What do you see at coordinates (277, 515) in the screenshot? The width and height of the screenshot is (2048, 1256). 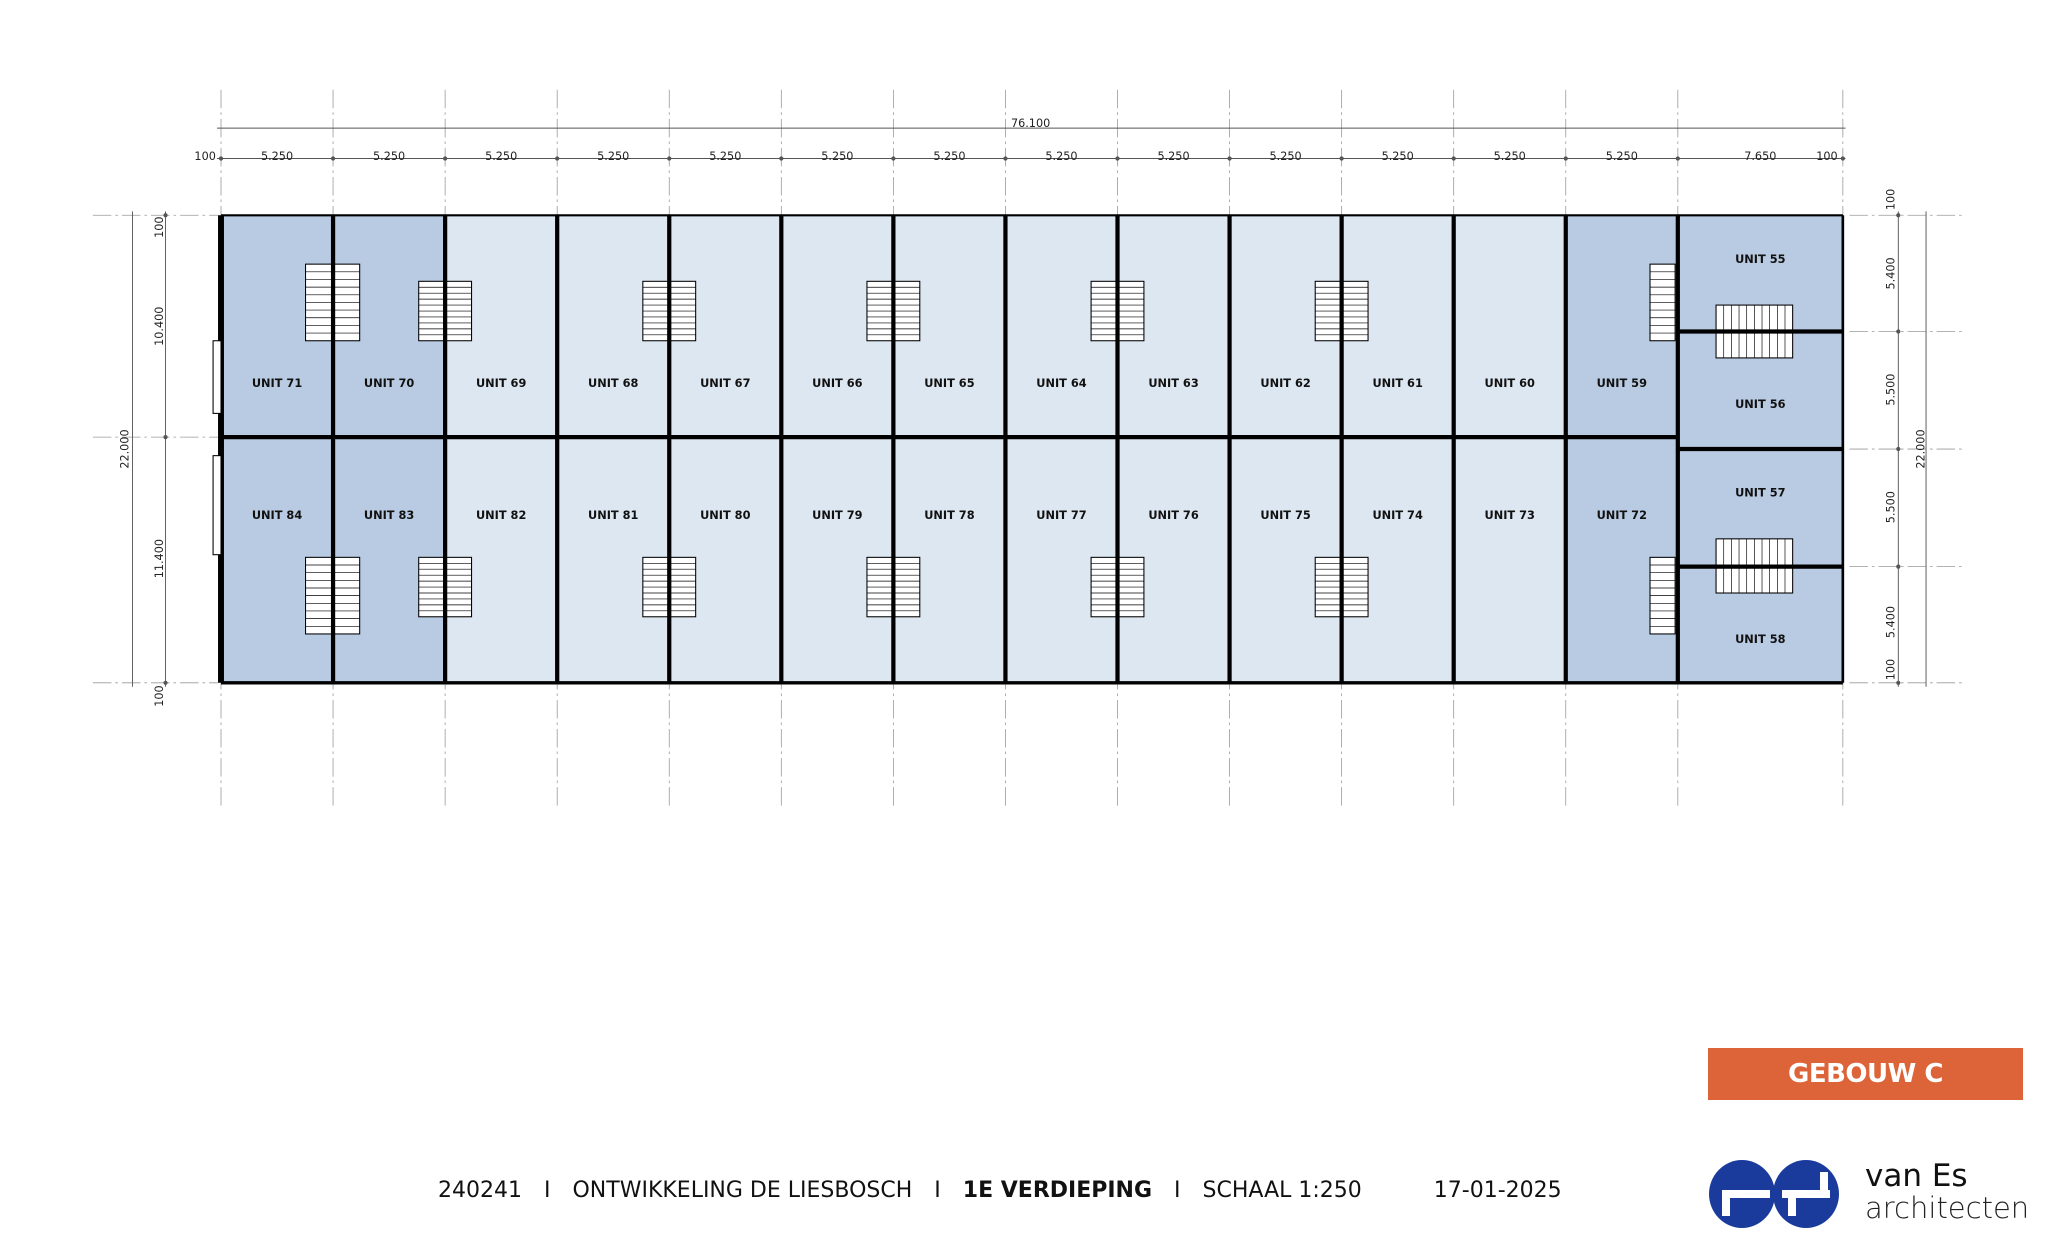 I see `unit-label: UNIT 84` at bounding box center [277, 515].